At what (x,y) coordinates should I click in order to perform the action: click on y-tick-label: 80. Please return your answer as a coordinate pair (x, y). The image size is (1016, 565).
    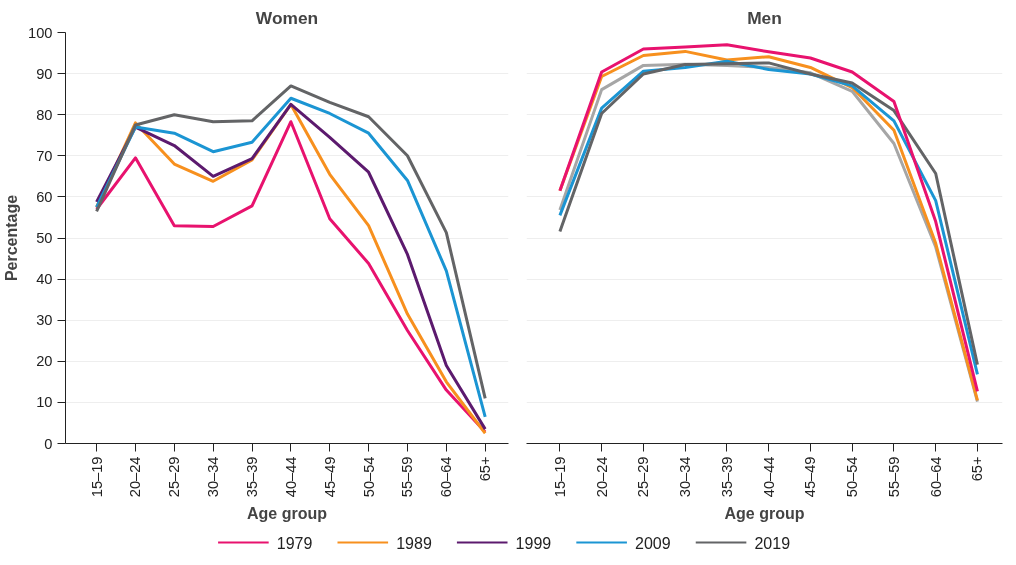
    Looking at the image, I should click on (44, 114).